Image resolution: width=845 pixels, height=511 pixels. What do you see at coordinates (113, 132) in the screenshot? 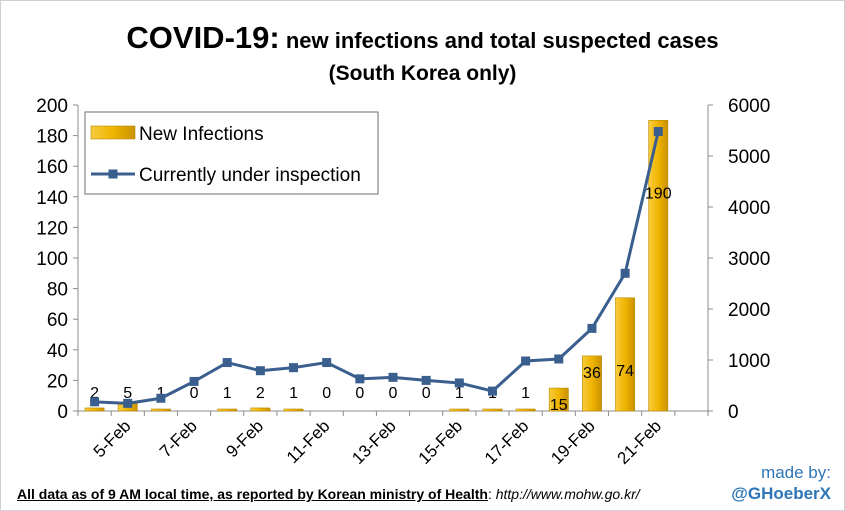
I see `legend-bar-swatch` at bounding box center [113, 132].